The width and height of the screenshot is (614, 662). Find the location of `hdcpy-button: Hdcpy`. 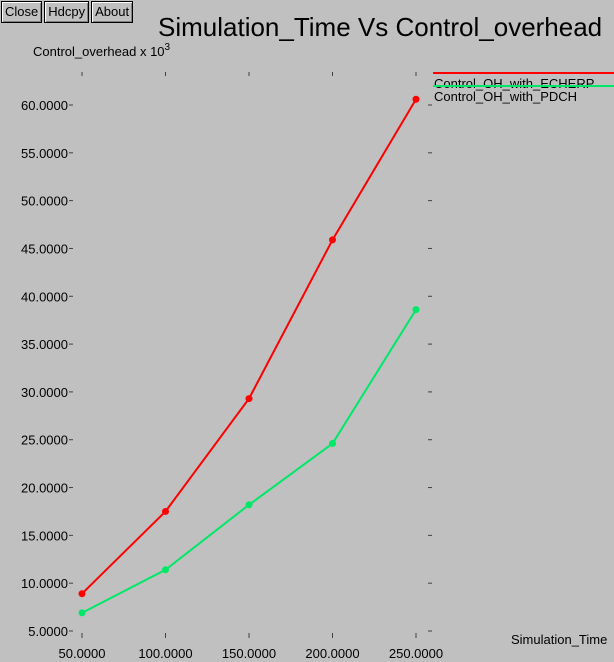

hdcpy-button: Hdcpy is located at coordinates (67, 12).